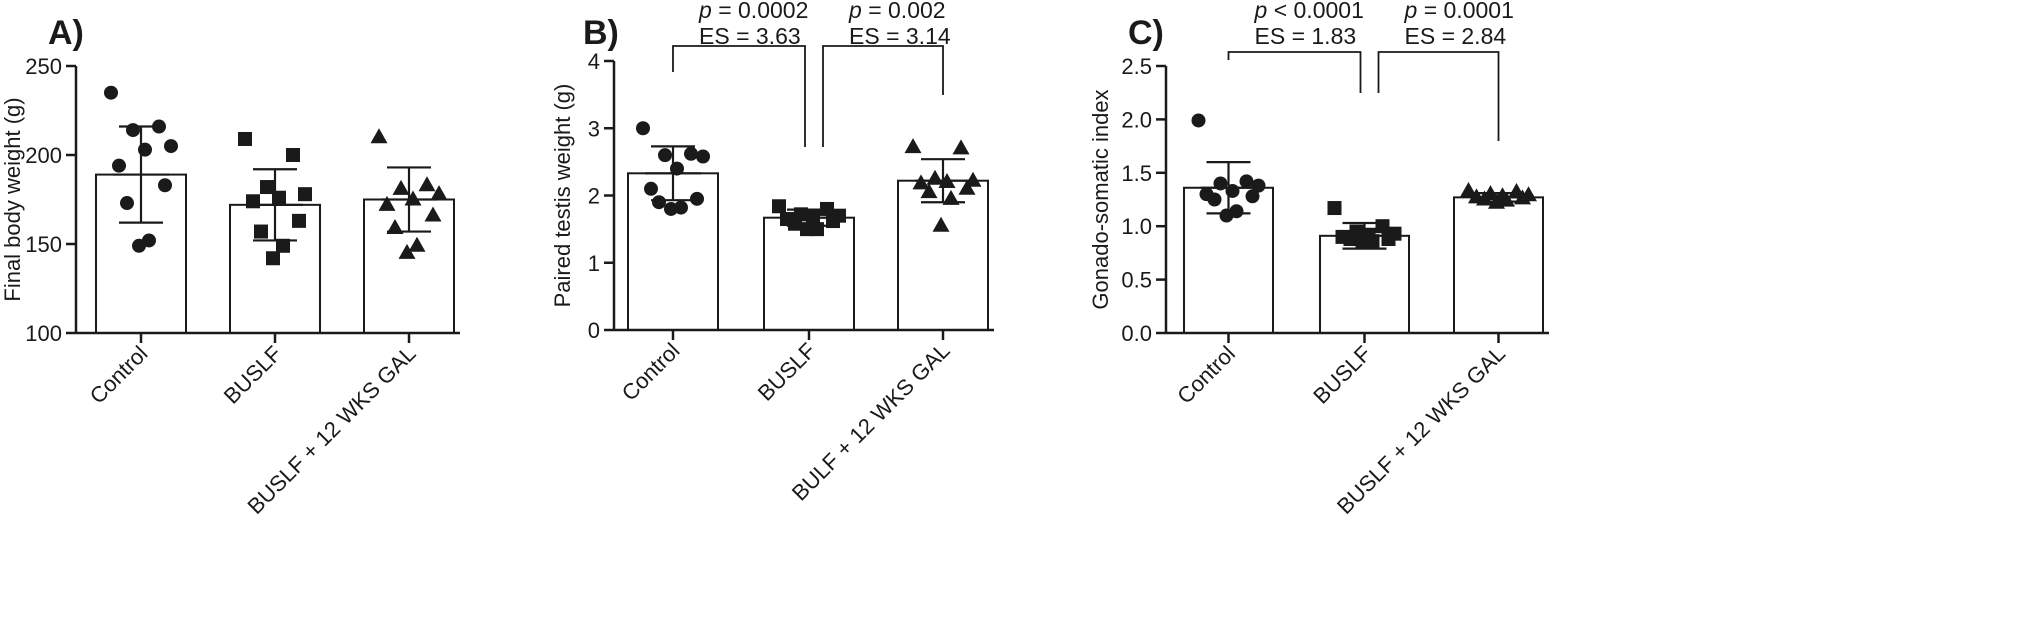  Describe the element at coordinates (43, 244) in the screenshot. I see `y-tick-label: 150` at that location.